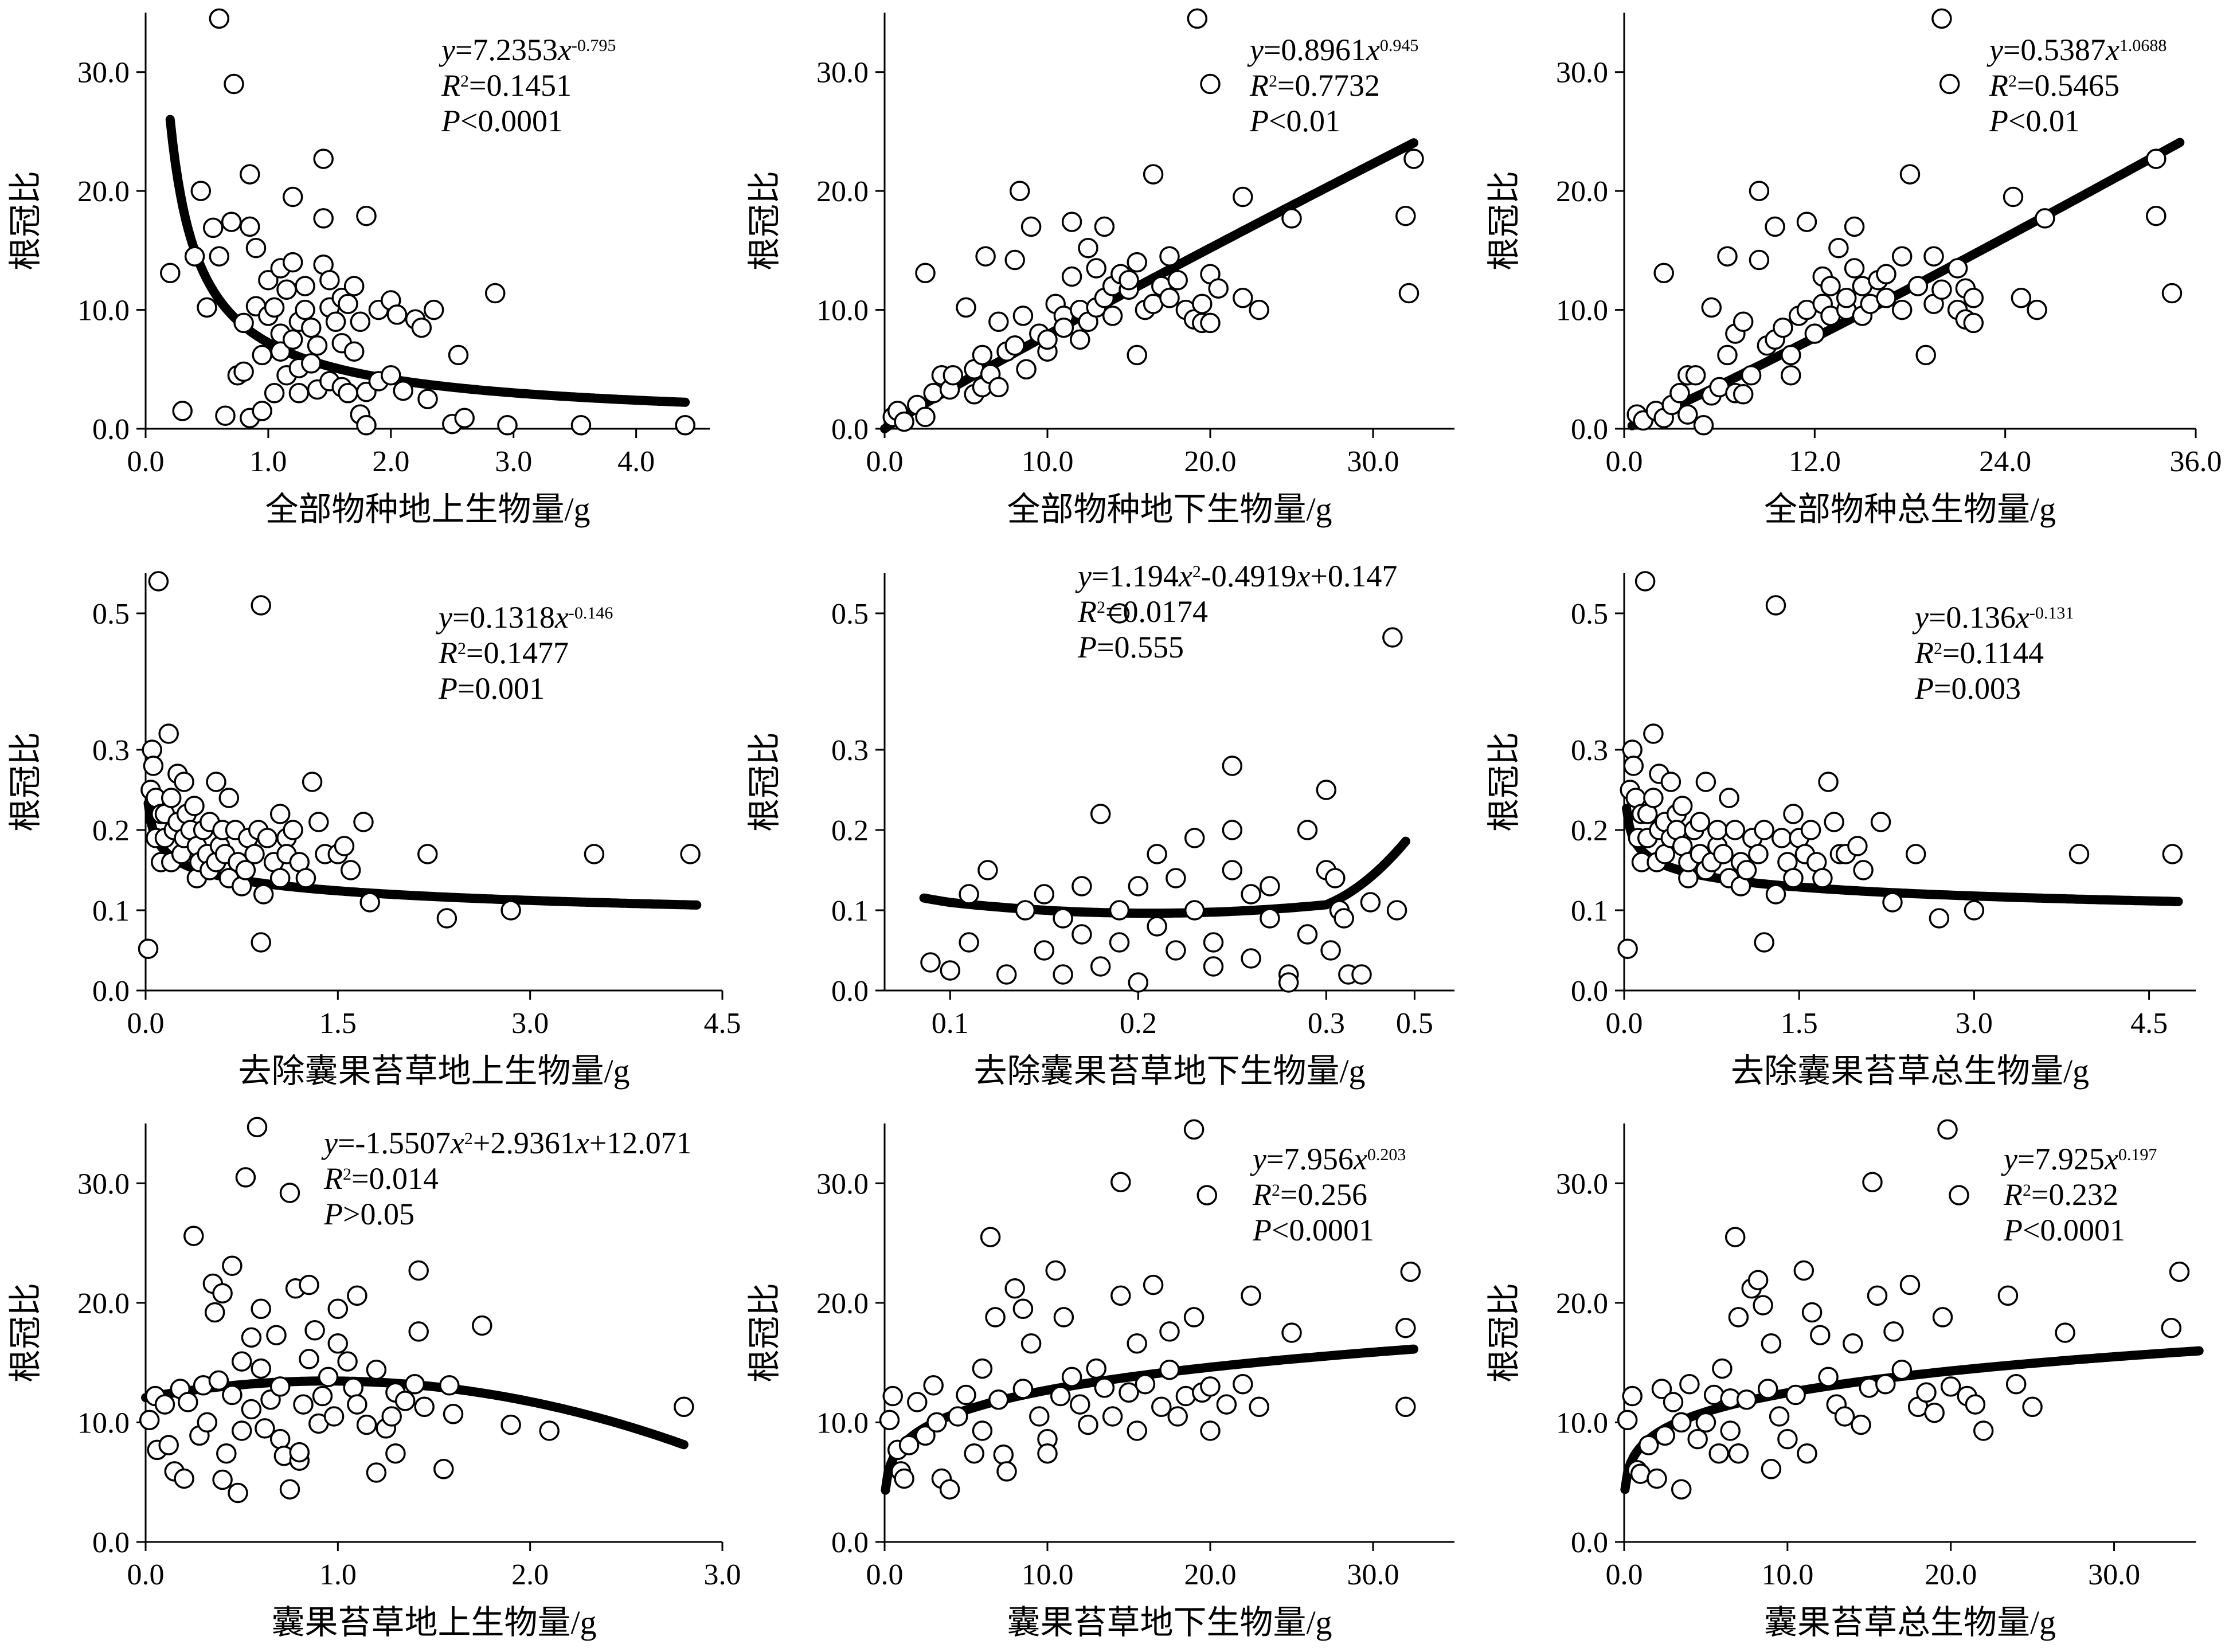 The height and width of the screenshot is (1652, 2229). I want to click on annotation-part: 1.0688, so click(2143, 45).